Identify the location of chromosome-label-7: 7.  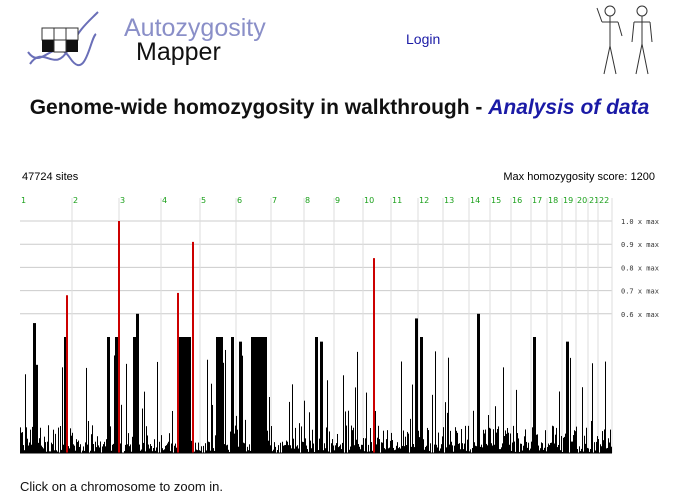
(274, 200).